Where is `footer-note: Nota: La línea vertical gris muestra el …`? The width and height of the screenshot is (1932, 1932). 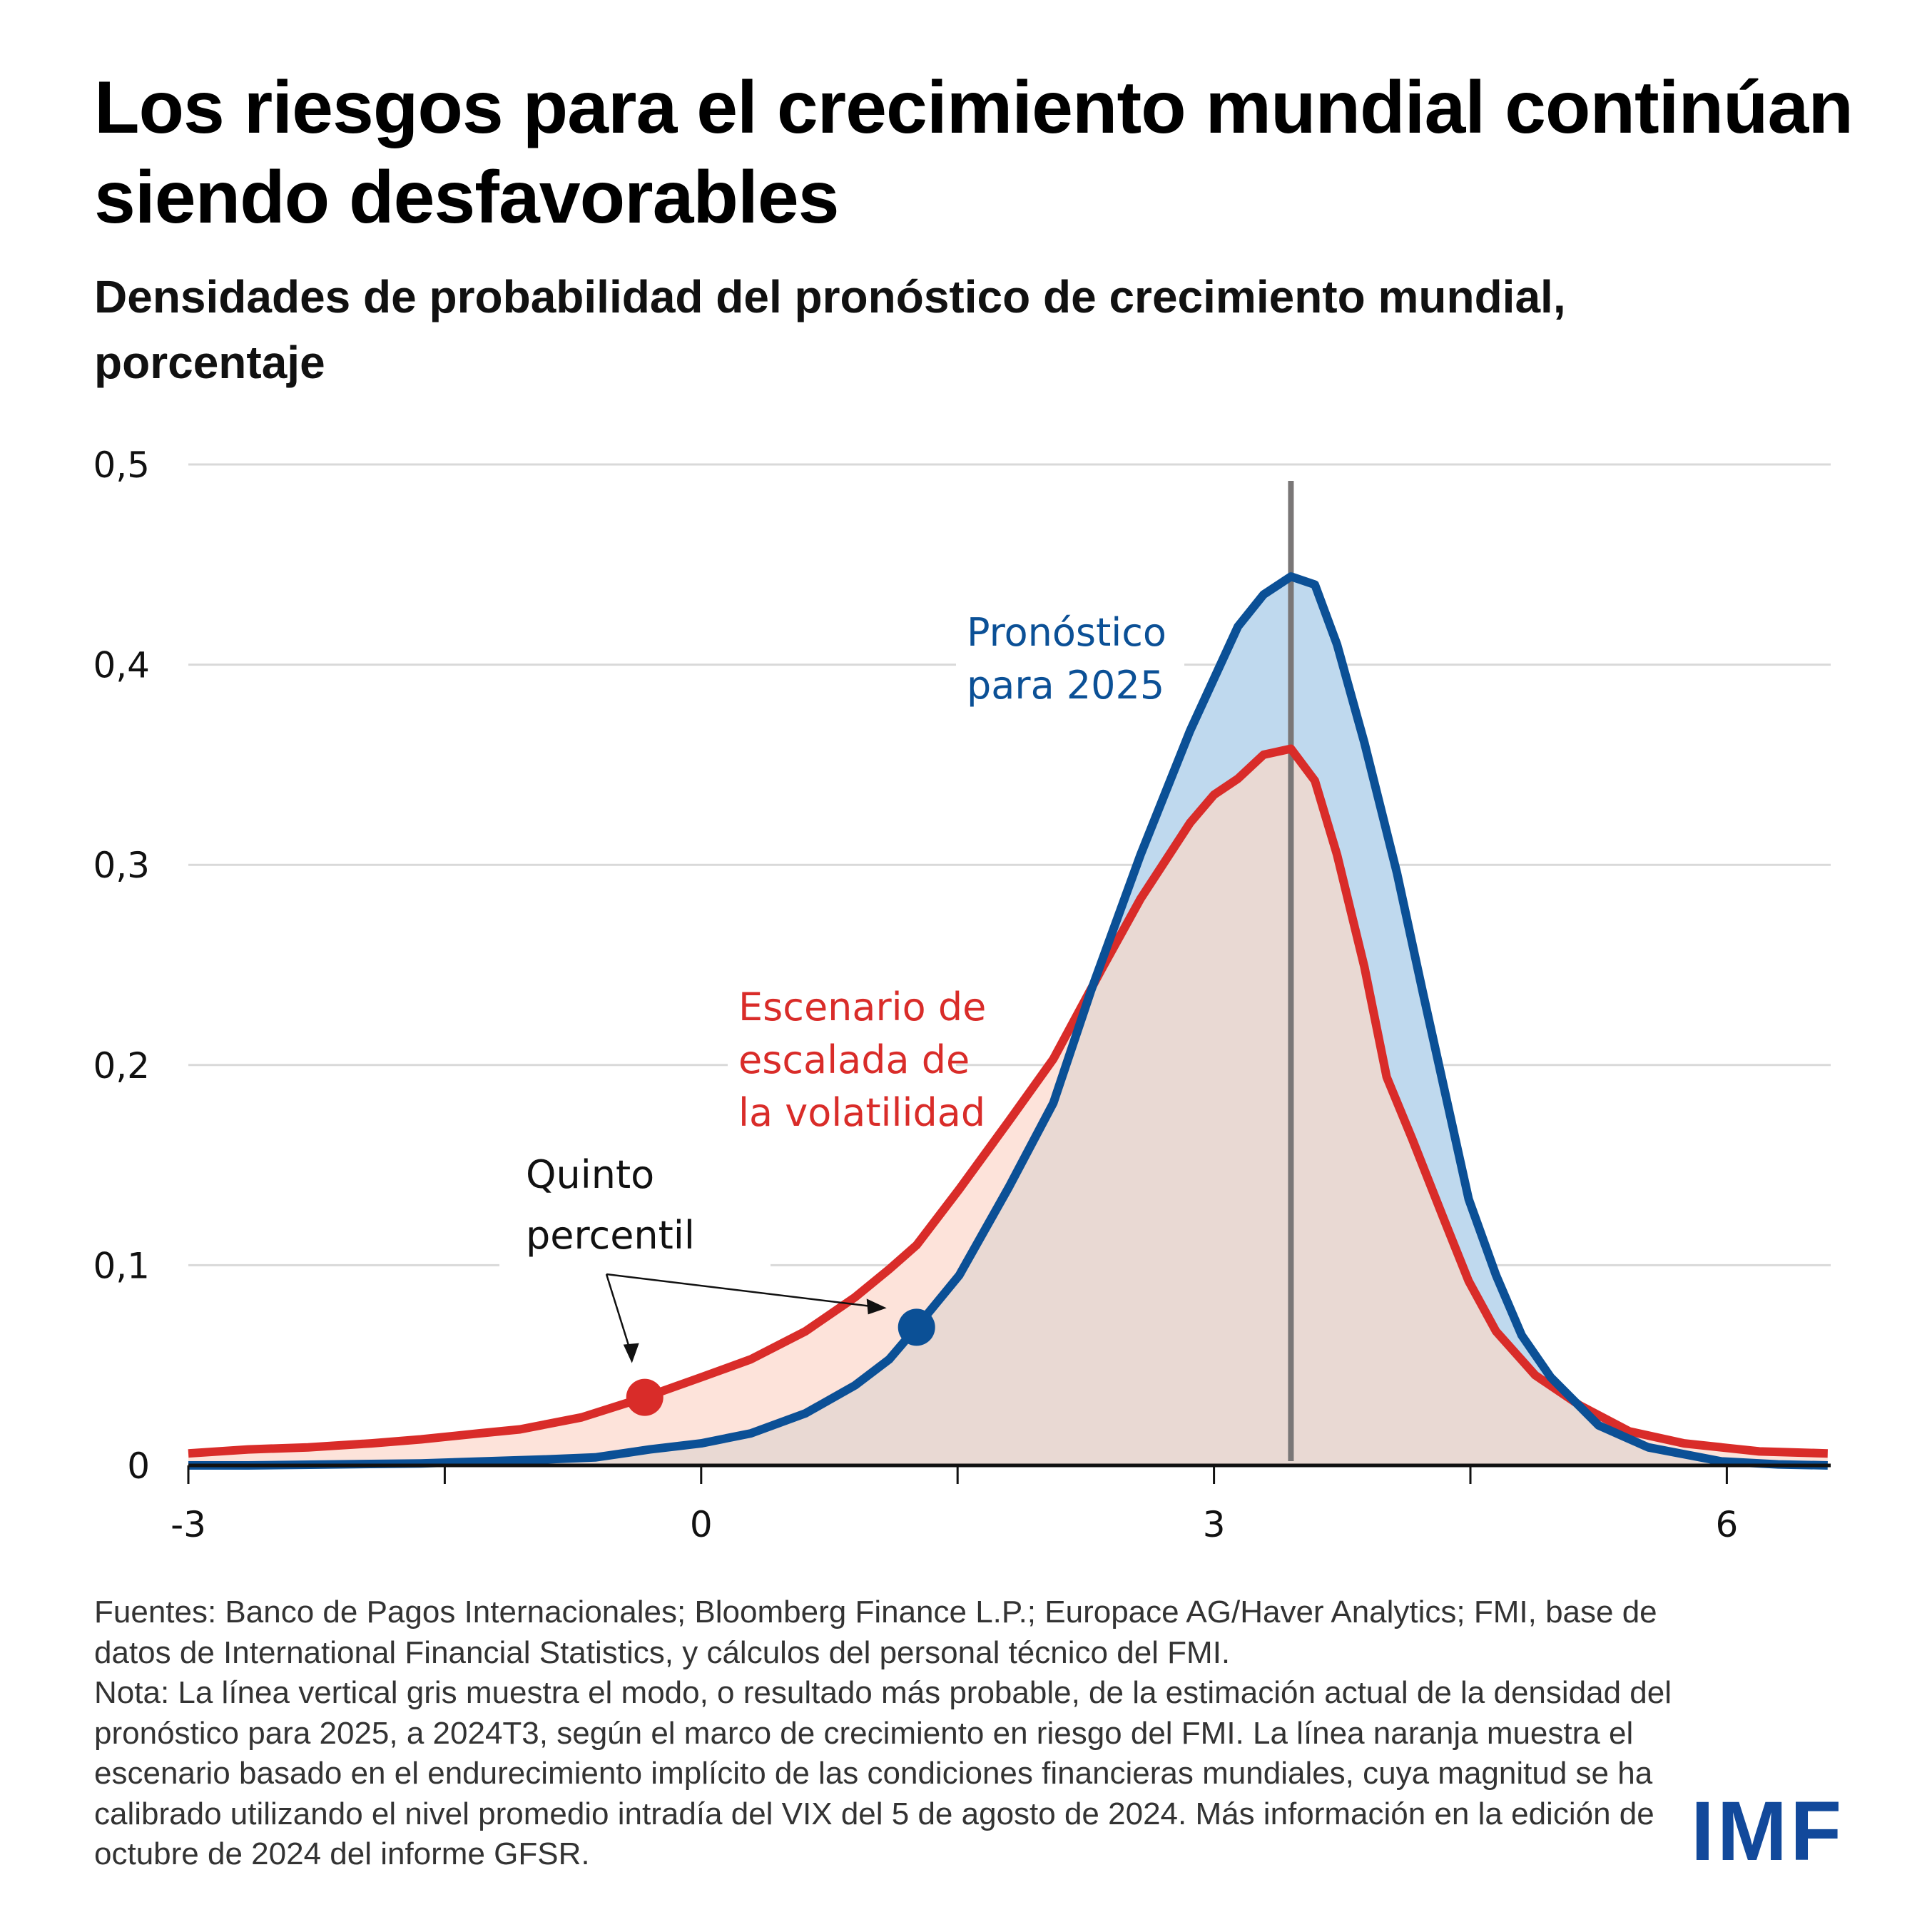 footer-note: Nota: La línea vertical gris muestra el … is located at coordinates (883, 1773).